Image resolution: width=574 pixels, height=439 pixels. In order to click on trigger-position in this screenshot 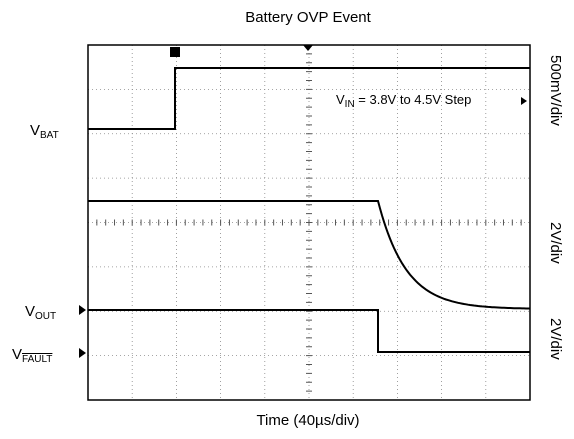, I will do `click(308, 48)`.